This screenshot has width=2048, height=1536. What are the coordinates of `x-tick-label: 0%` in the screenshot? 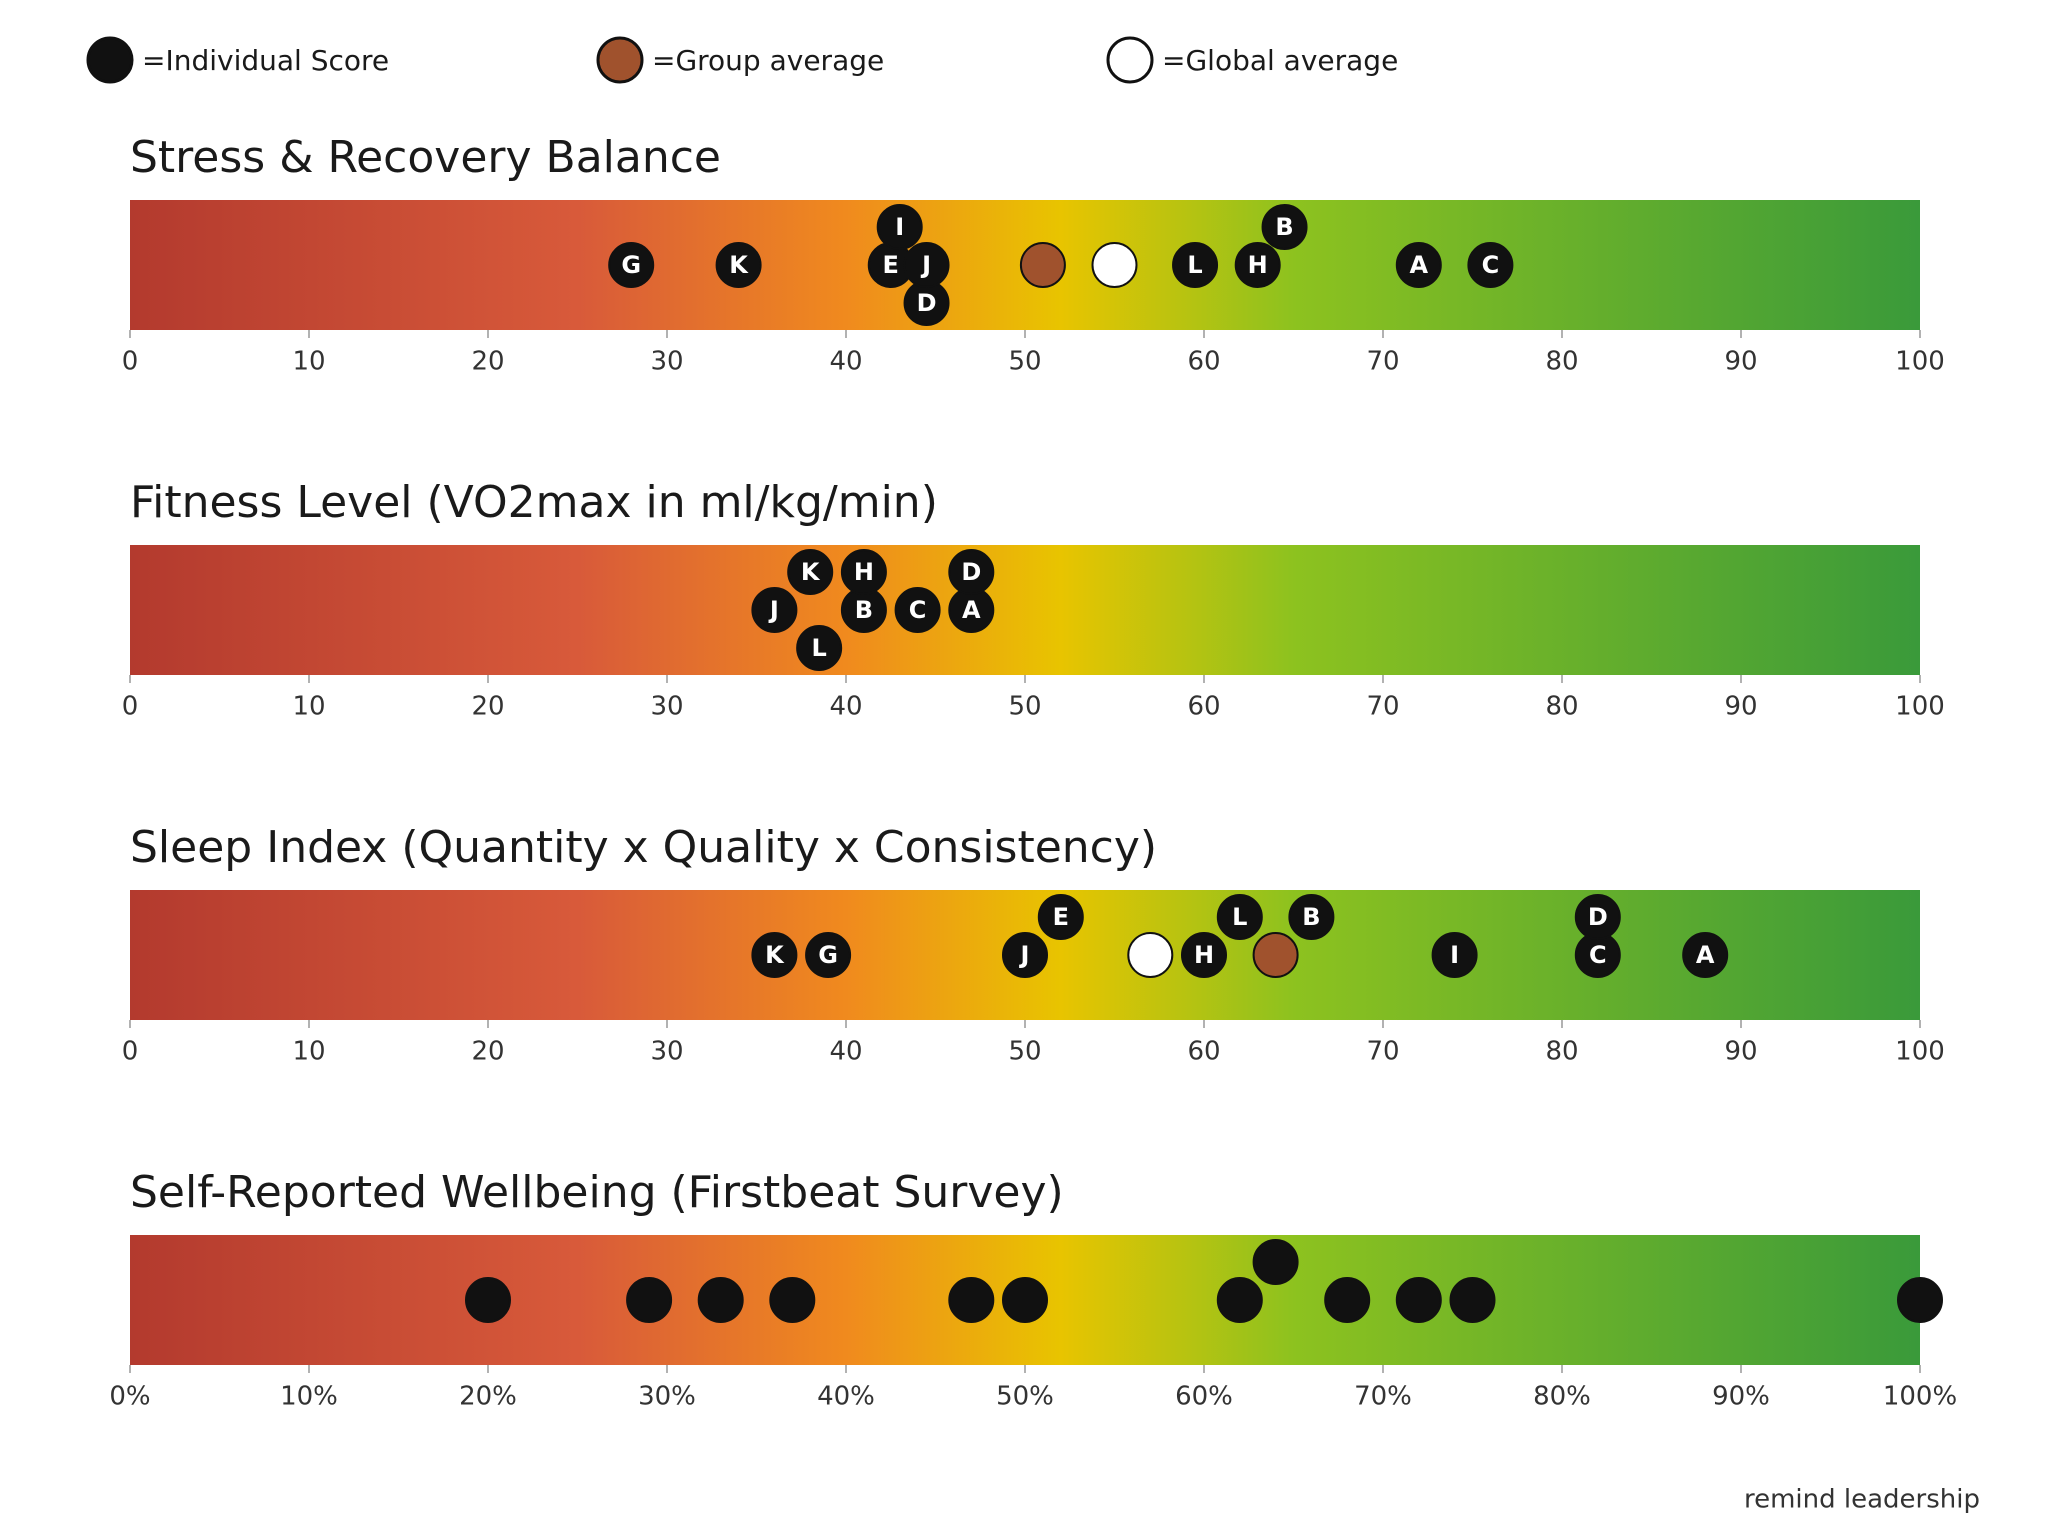 It's located at (129, 1397).